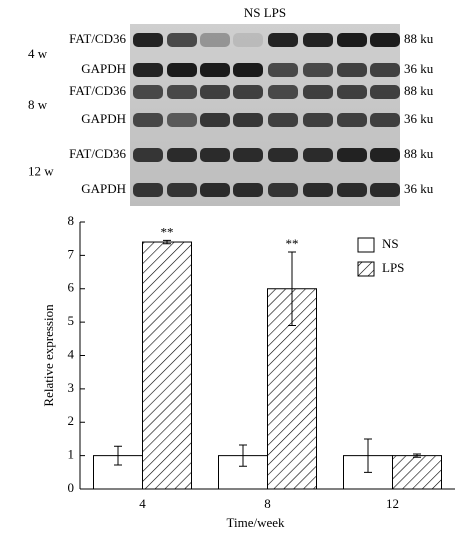 Image resolution: width=464 pixels, height=546 pixels. Describe the element at coordinates (265, 12) in the screenshot. I see `blot-header: NS LPS` at that location.